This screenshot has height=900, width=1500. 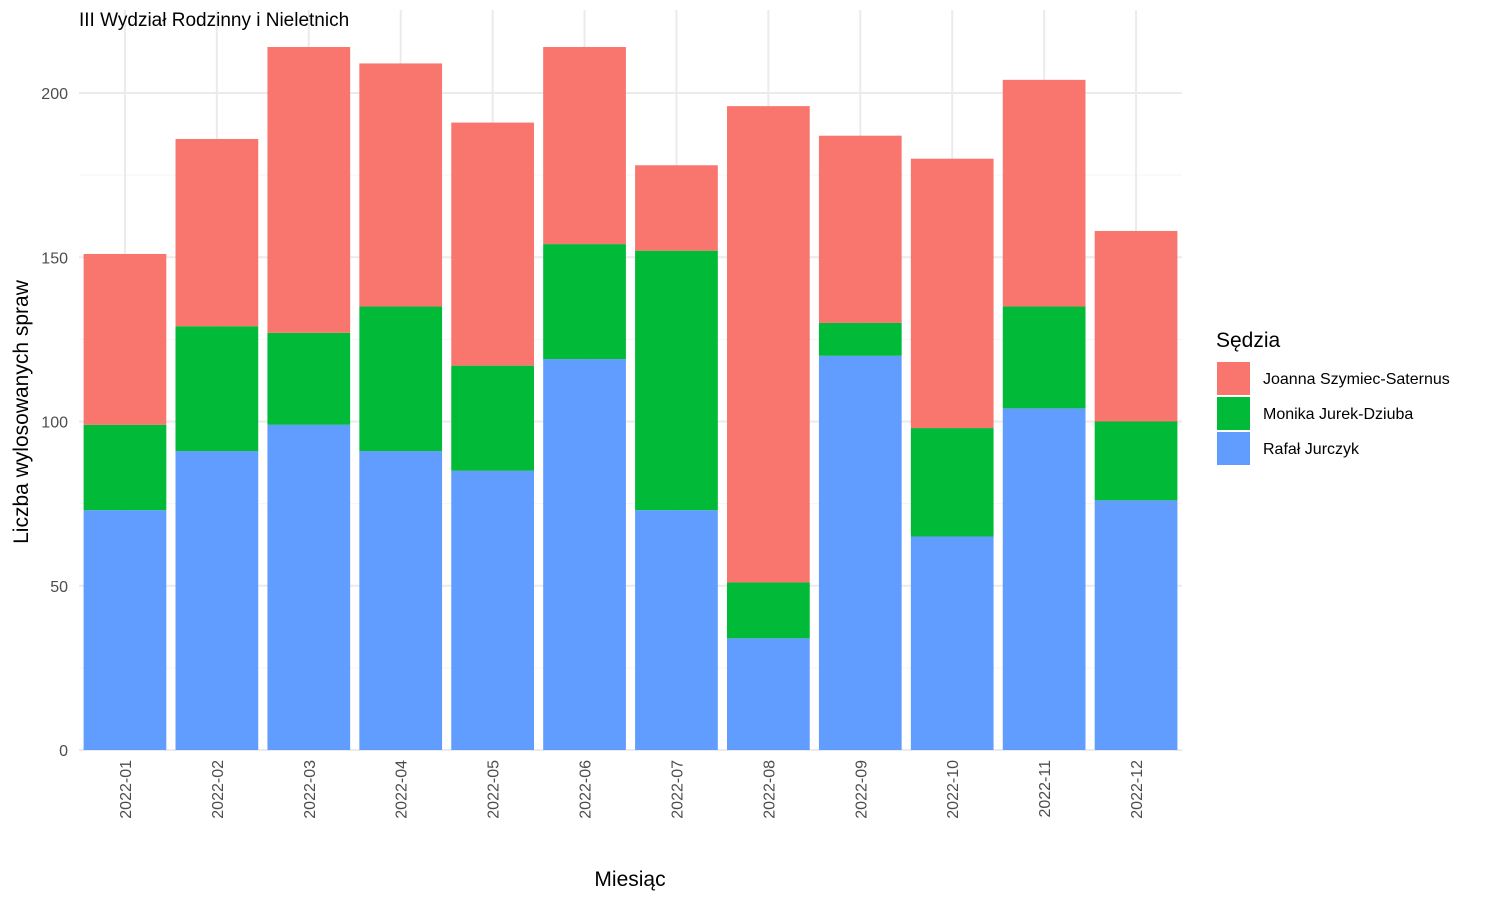 I want to click on y-axis: 0 50 100 150 200, so click(x=54, y=423).